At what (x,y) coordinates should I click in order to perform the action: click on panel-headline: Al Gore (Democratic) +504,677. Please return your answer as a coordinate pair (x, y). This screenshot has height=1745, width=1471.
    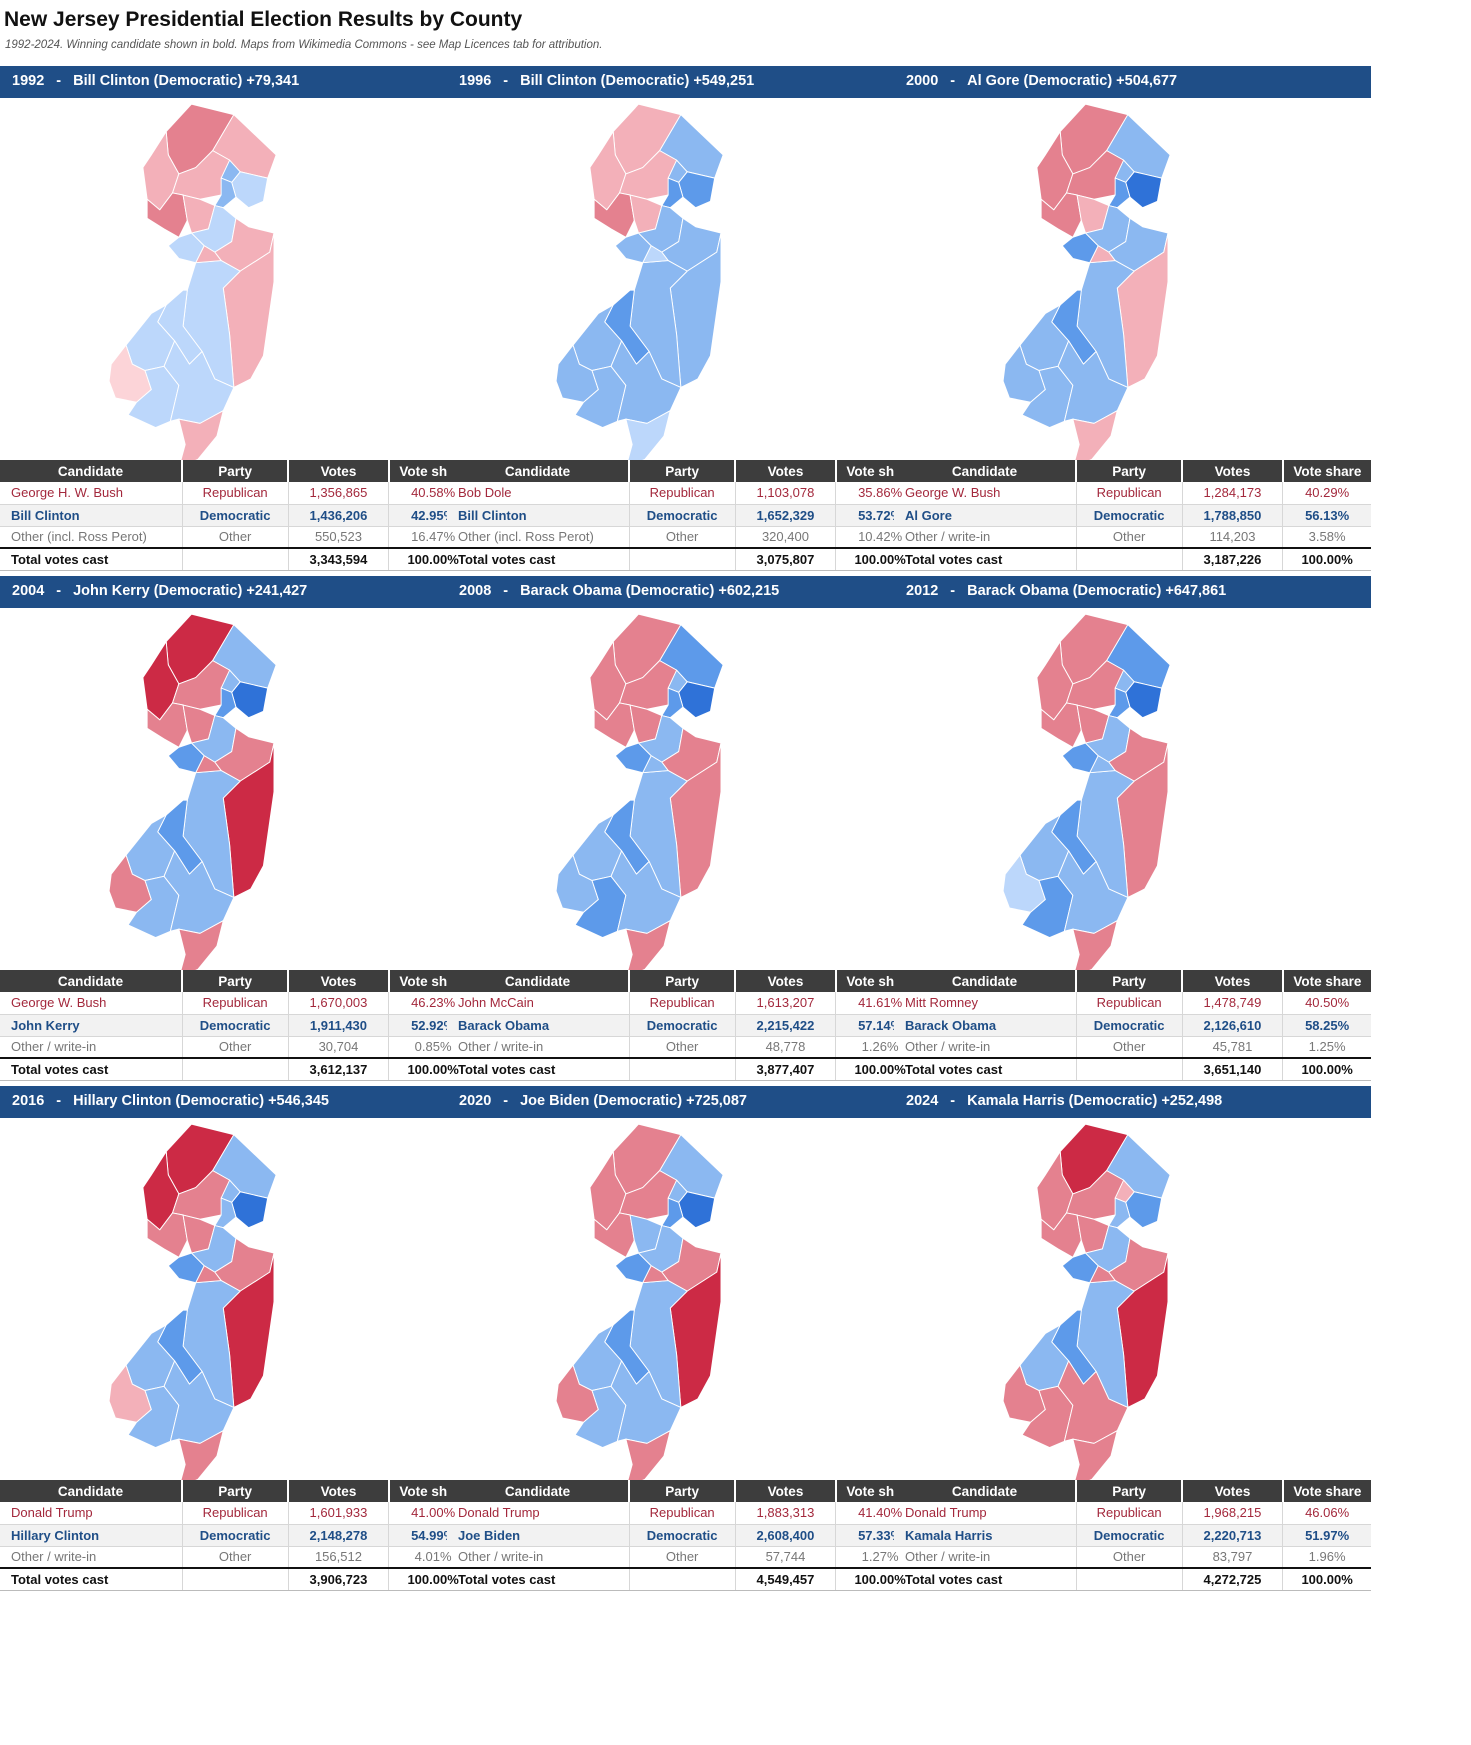
    Looking at the image, I should click on (1072, 81).